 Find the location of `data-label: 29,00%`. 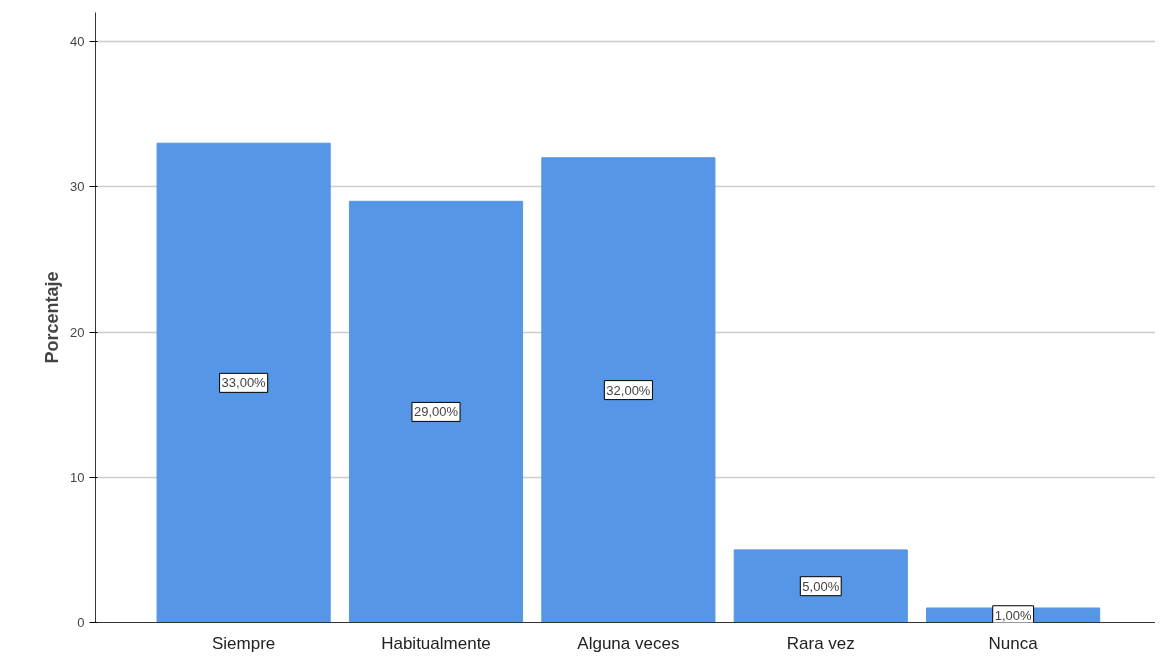

data-label: 29,00% is located at coordinates (436, 412).